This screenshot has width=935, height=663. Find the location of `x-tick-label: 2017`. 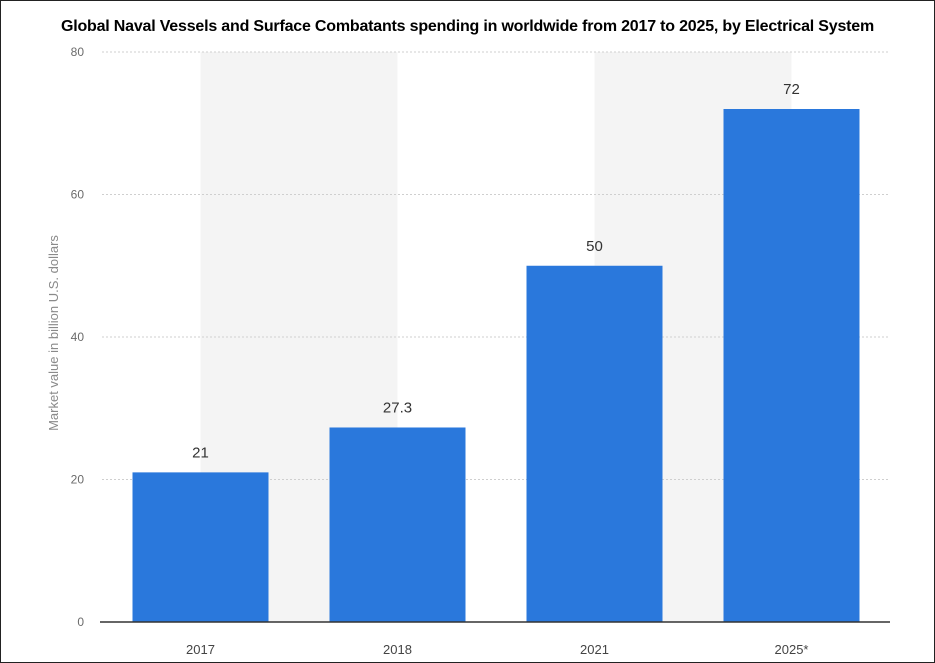

x-tick-label: 2017 is located at coordinates (200, 649).